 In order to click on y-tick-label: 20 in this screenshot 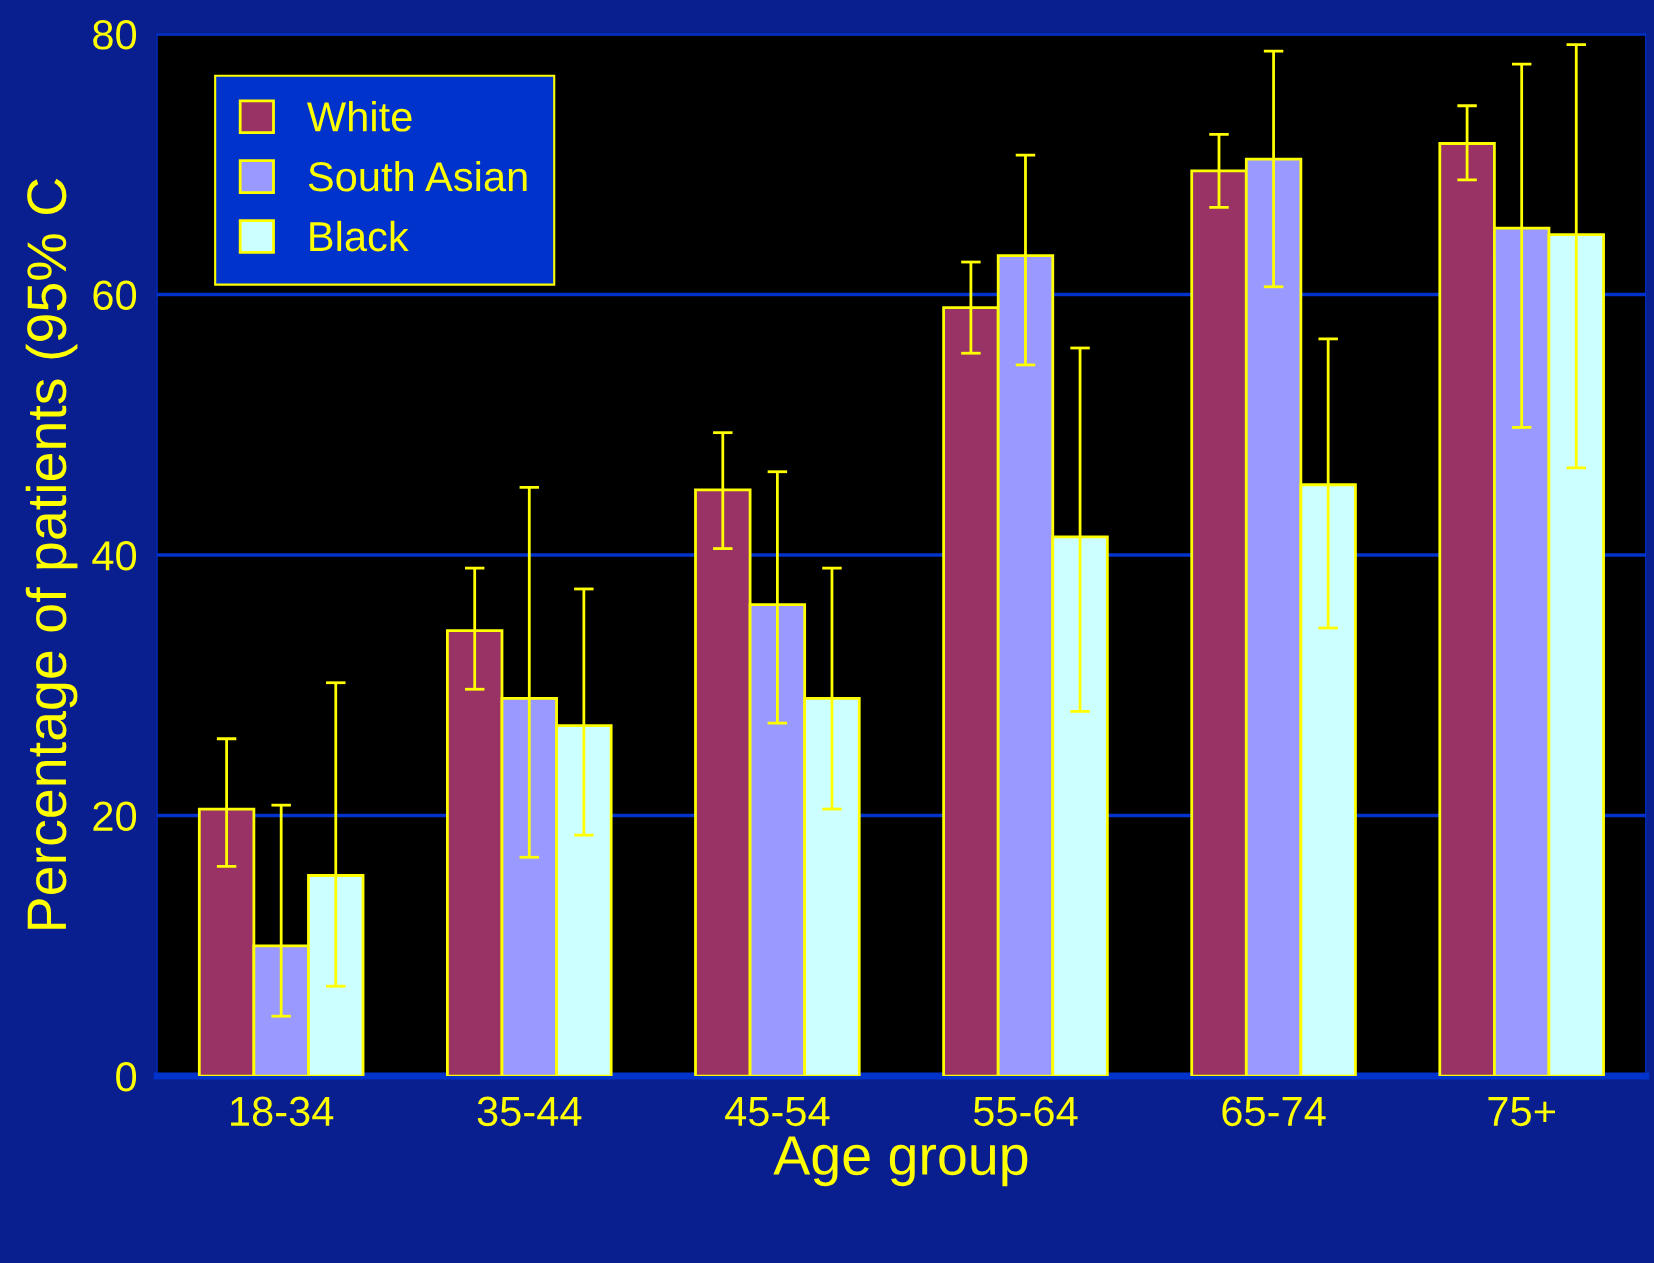, I will do `click(115, 816)`.